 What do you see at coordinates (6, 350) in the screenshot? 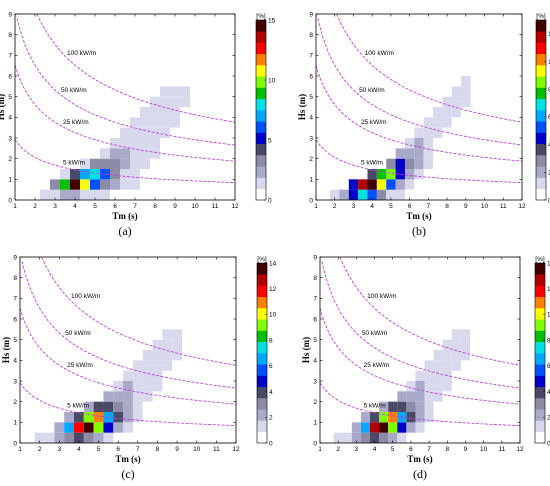
I see `y-axis-label: Hs (m)` at bounding box center [6, 350].